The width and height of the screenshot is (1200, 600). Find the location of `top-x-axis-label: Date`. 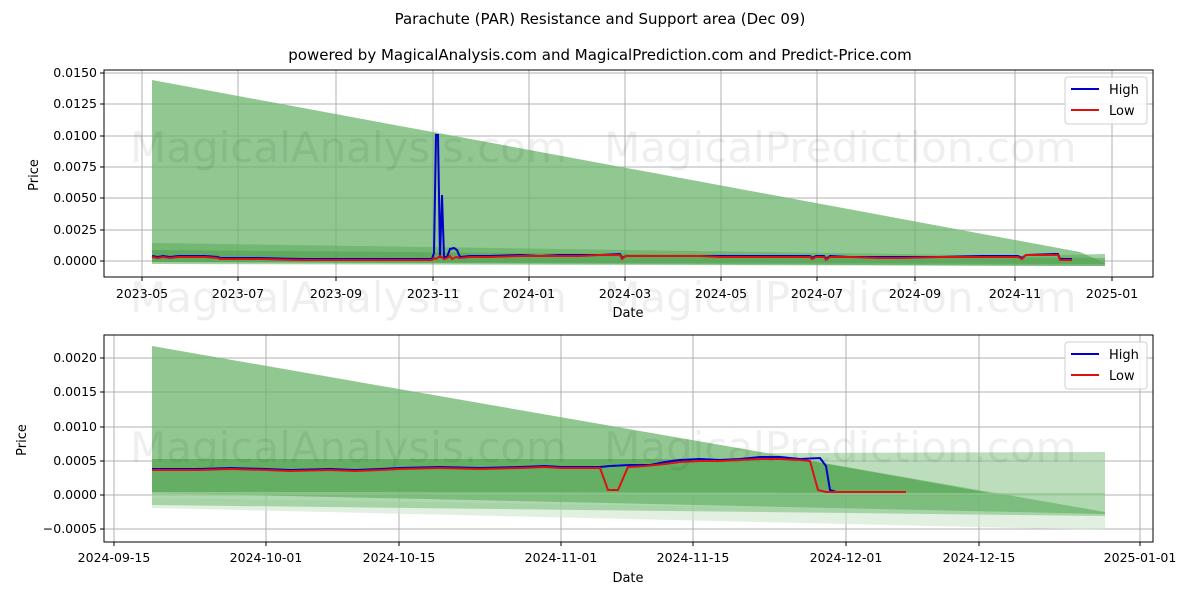

top-x-axis-label: Date is located at coordinates (627, 313).